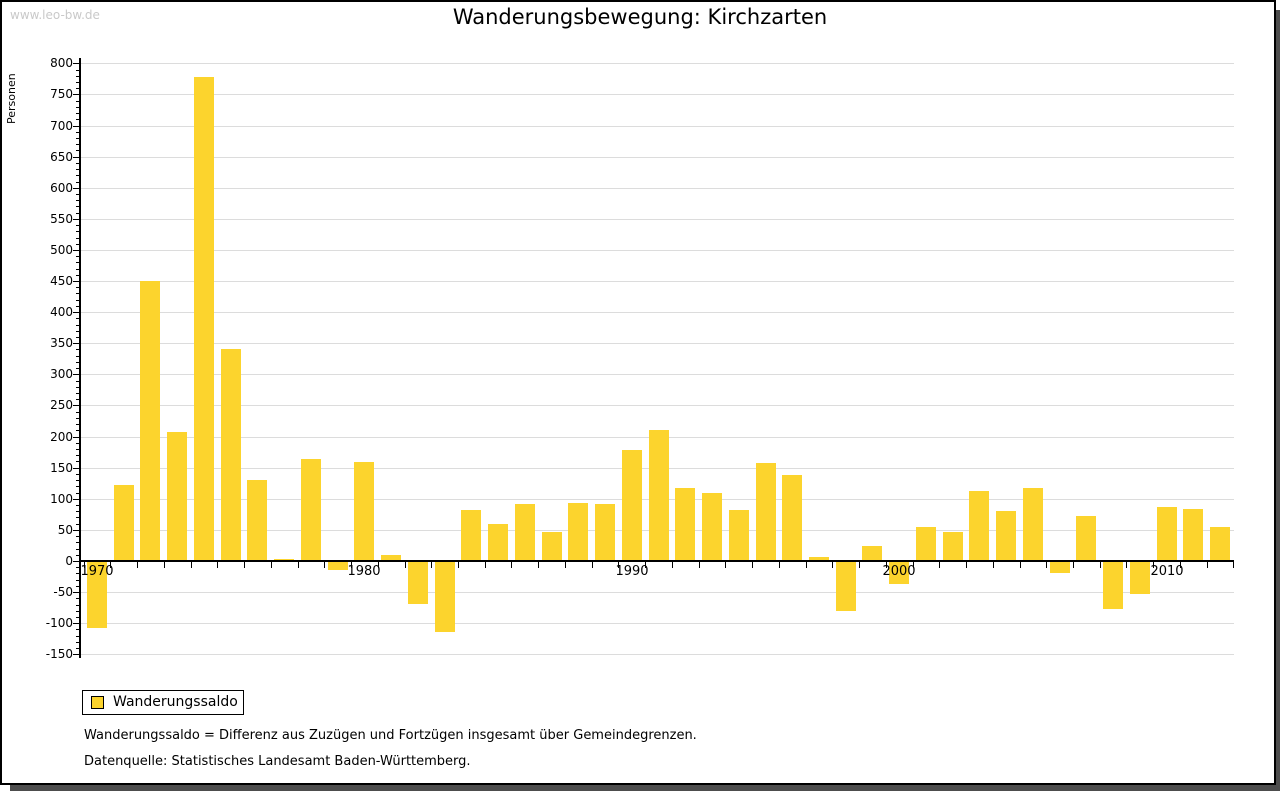 The image size is (1280, 791). What do you see at coordinates (61, 219) in the screenshot?
I see `y-tick-label: 550` at bounding box center [61, 219].